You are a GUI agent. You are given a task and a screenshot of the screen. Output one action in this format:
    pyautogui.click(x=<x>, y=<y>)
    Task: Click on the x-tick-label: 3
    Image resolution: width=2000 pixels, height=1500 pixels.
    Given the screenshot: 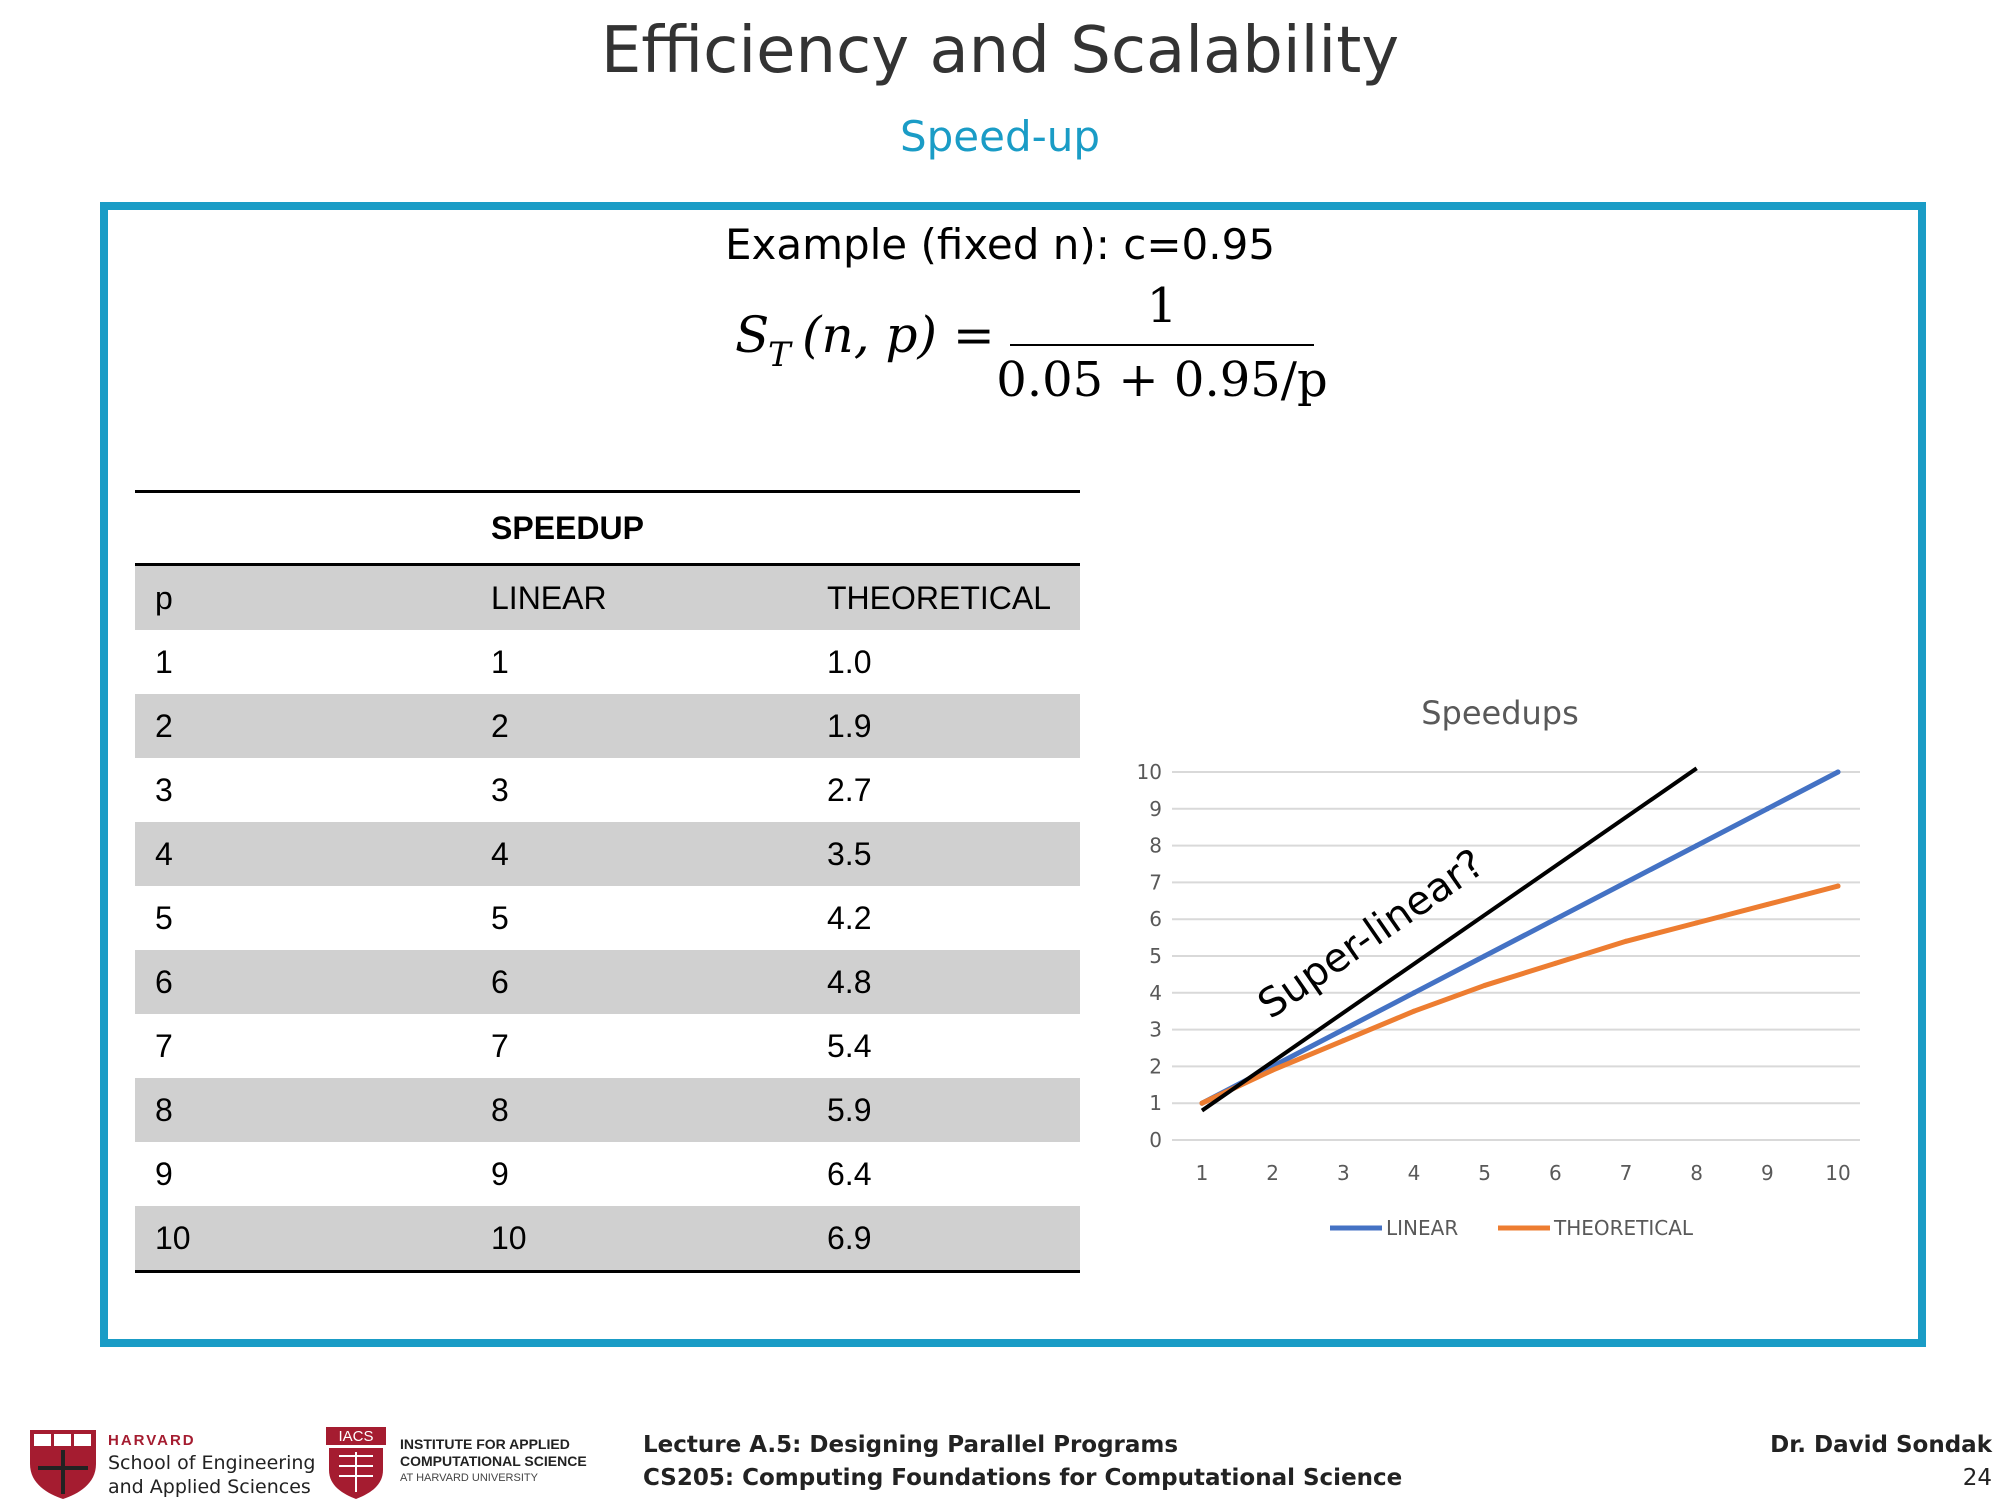 What is the action you would take?
    pyautogui.click(x=1343, y=1173)
    